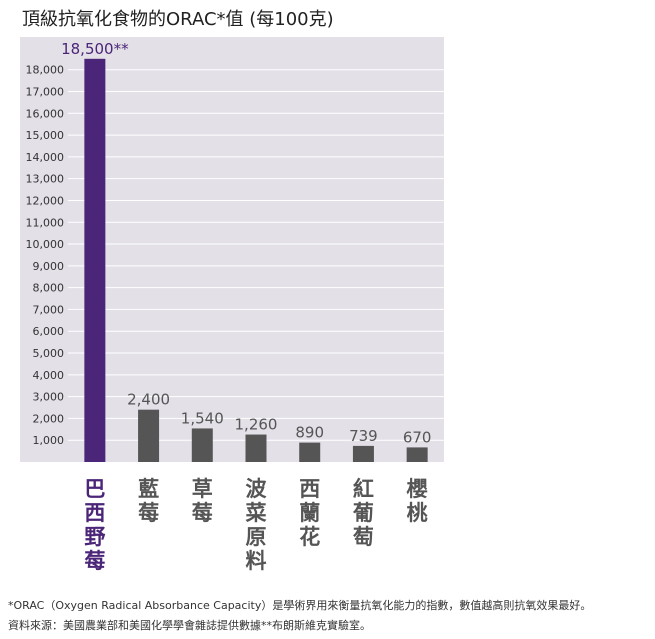  I want to click on y-tick-label: 6,000, so click(49, 331).